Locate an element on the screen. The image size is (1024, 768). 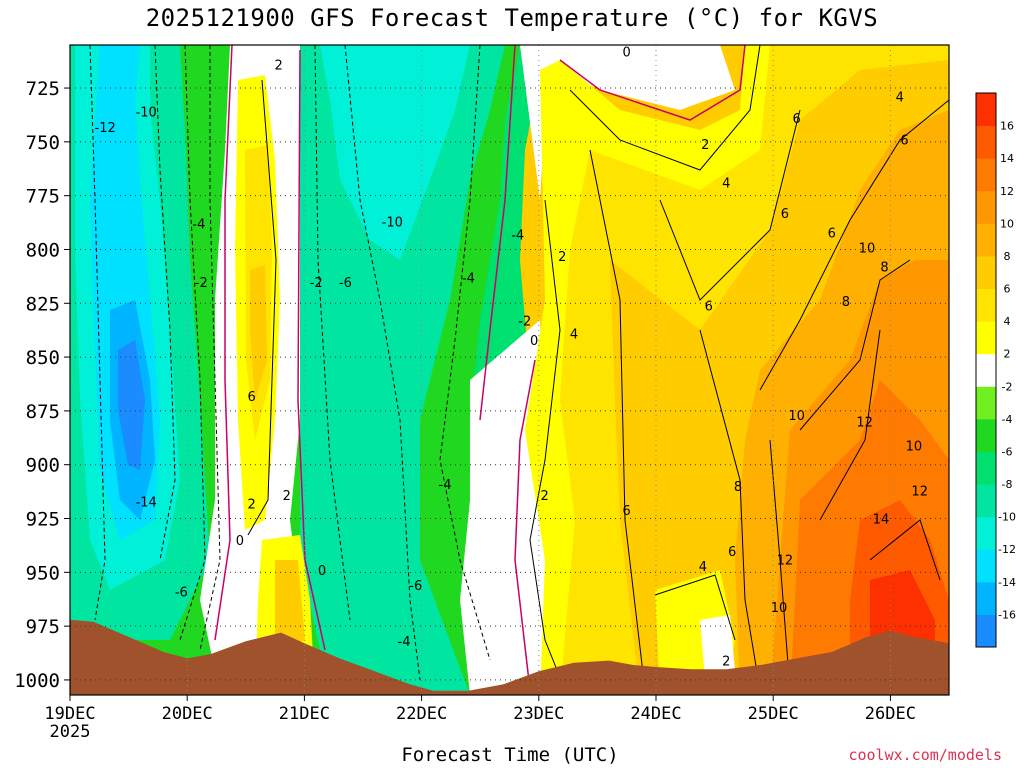
x-tick-label: 26DEC is located at coordinates (890, 714).